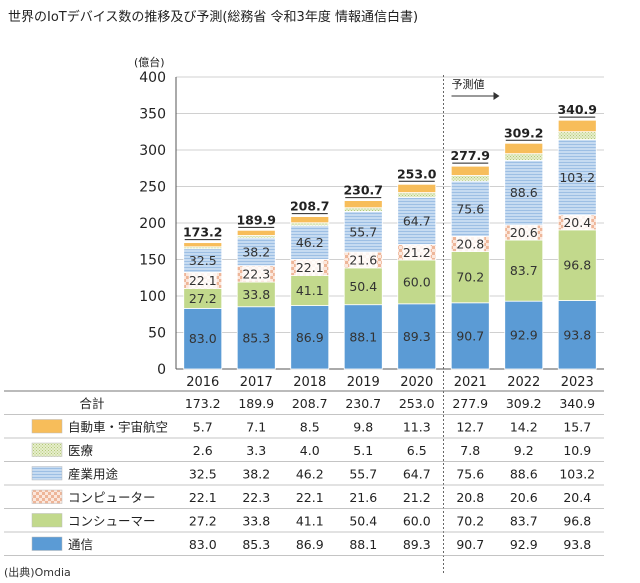 This screenshot has width=640, height=583. I want to click on table-cell: 4.0, so click(310, 450).